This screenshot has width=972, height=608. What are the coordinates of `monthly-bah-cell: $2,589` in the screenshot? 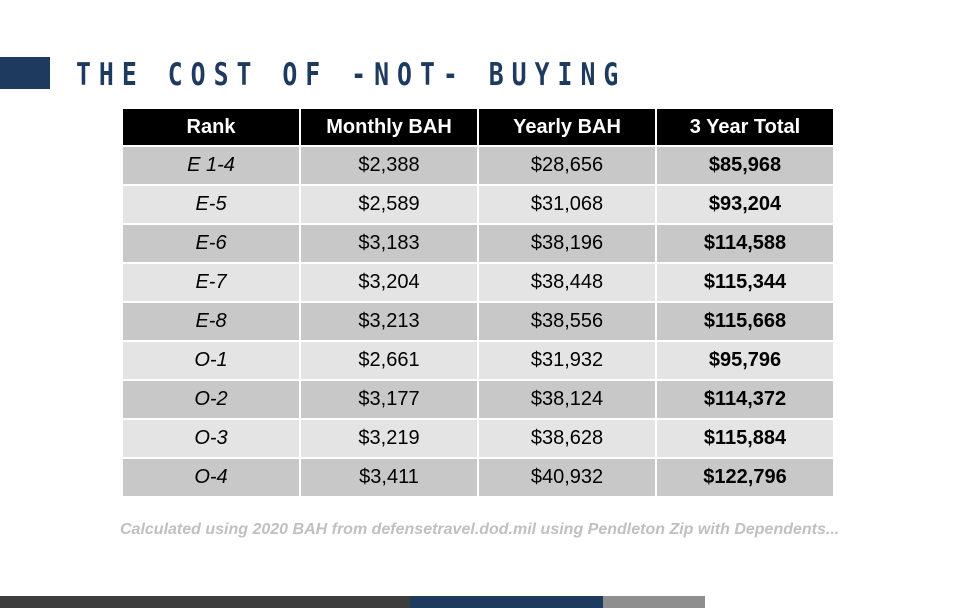 It's located at (389, 205).